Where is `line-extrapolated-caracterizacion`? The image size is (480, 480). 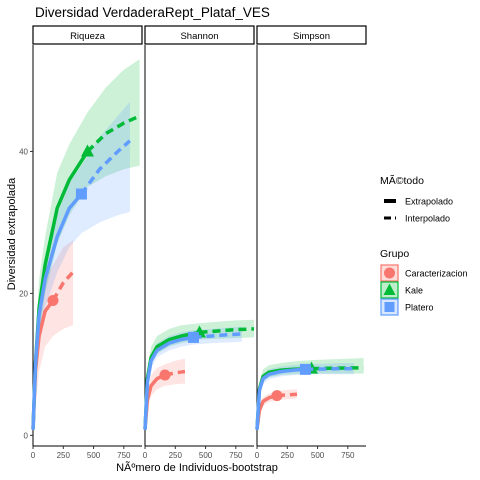 line-extrapolated-caracterizacion is located at coordinates (63, 286).